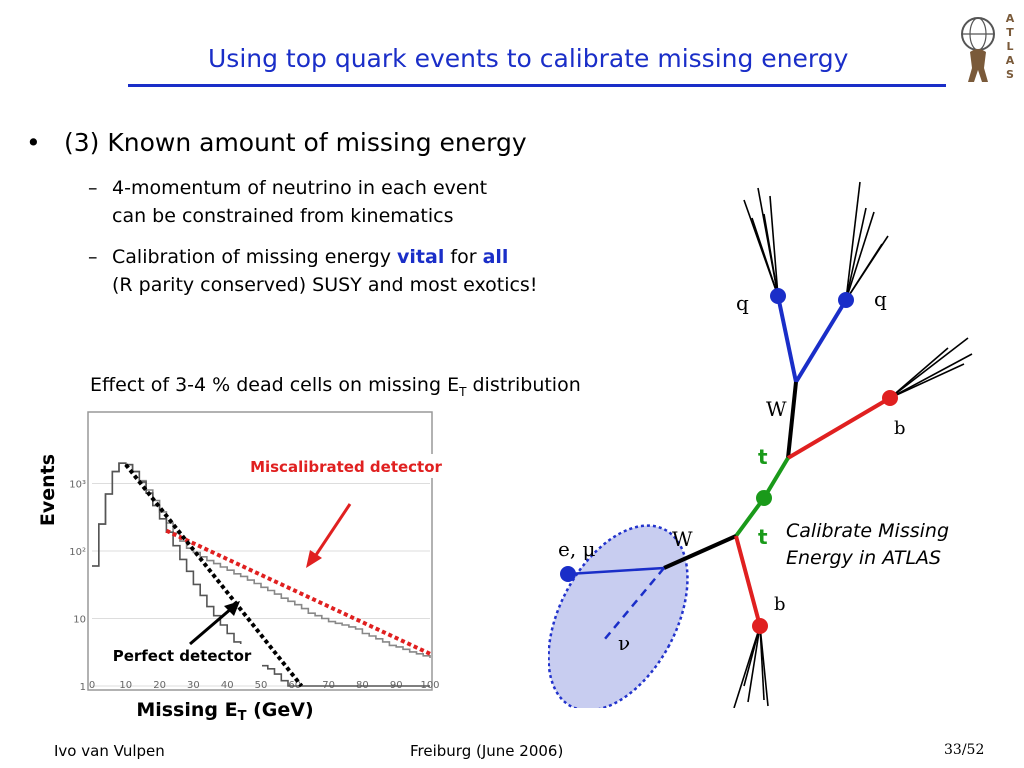  I want to click on all-highlight: all, so click(495, 257).